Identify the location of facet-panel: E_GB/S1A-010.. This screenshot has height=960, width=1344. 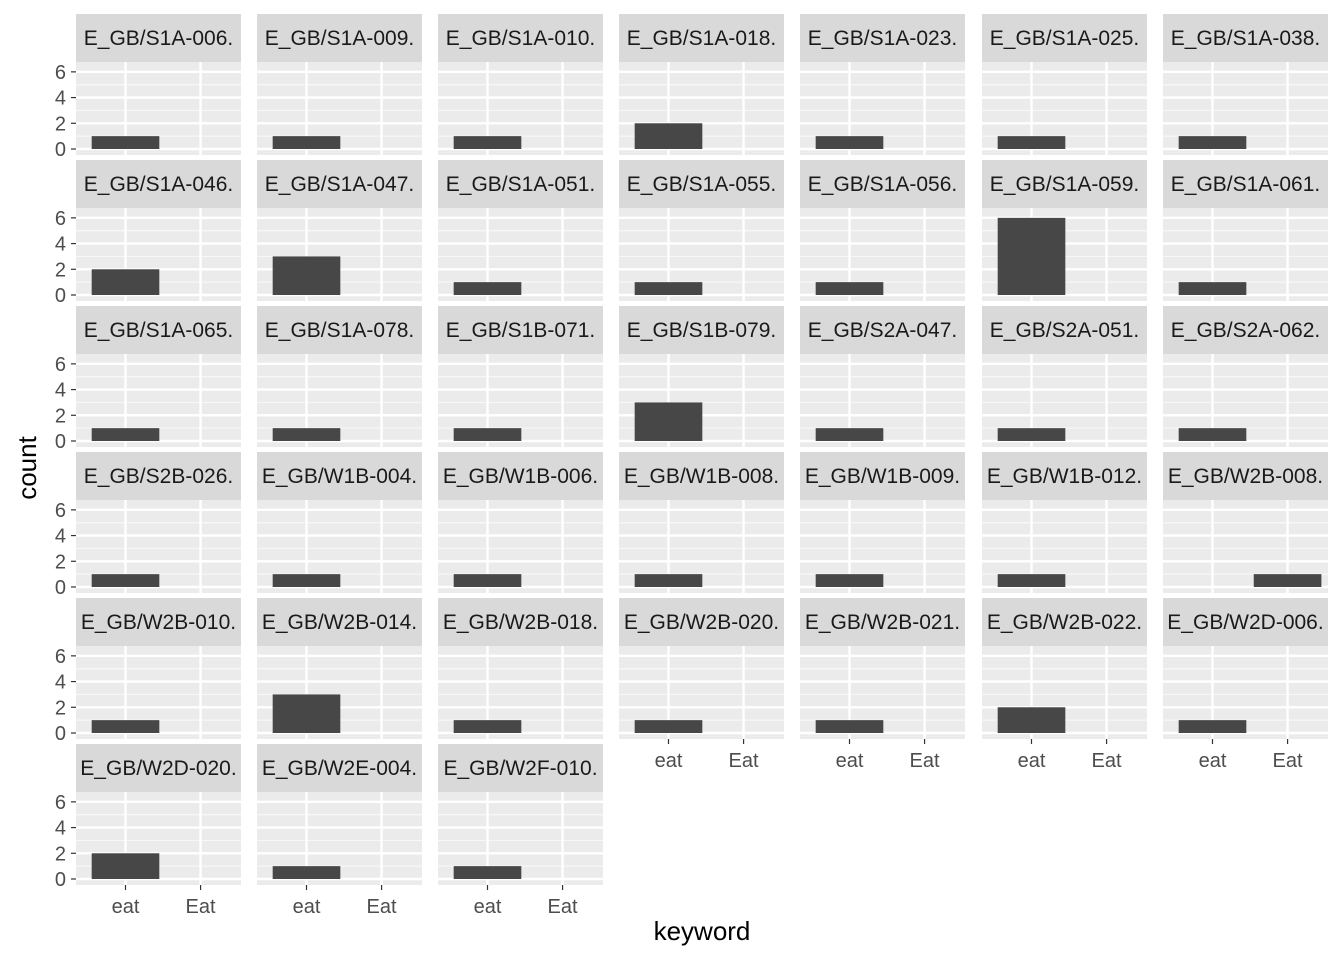
(520, 84).